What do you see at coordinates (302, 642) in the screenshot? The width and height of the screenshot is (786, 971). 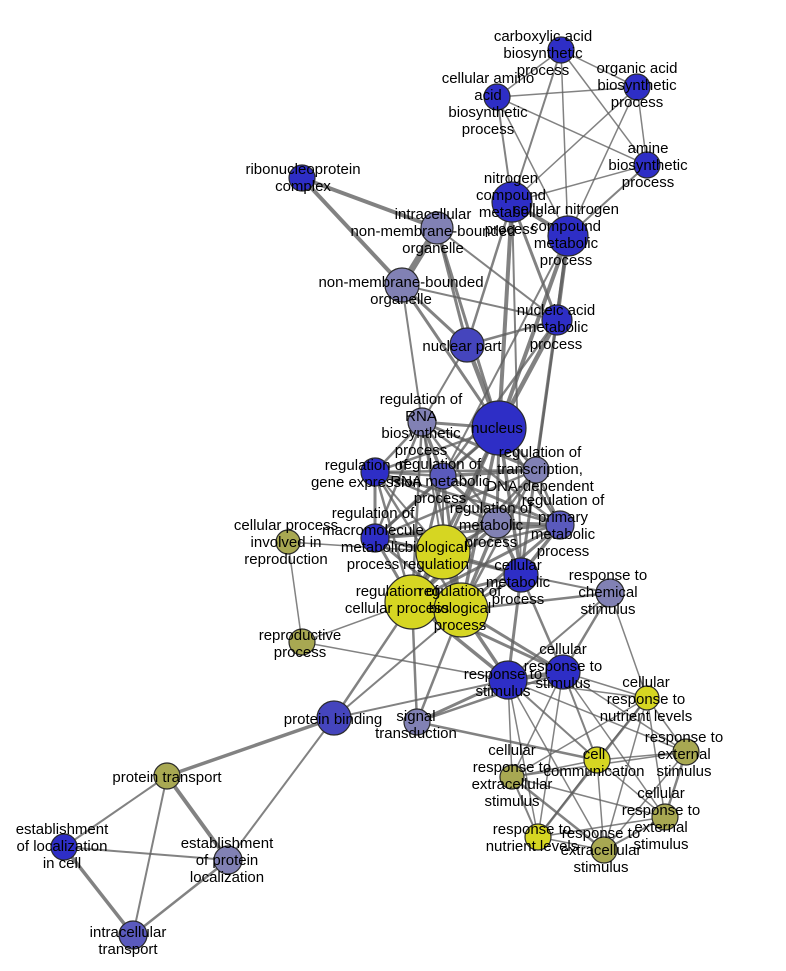 I see `node-reproductive-process` at bounding box center [302, 642].